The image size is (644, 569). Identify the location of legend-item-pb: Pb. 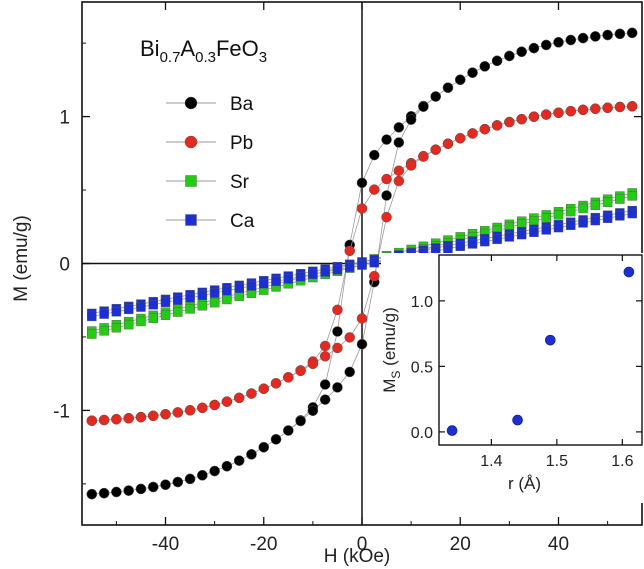
(209, 143).